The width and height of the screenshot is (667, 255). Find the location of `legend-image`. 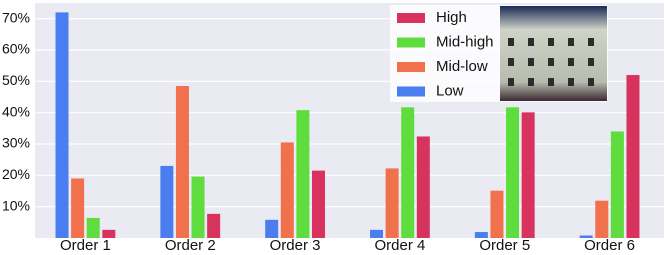

legend-image is located at coordinates (553, 53).